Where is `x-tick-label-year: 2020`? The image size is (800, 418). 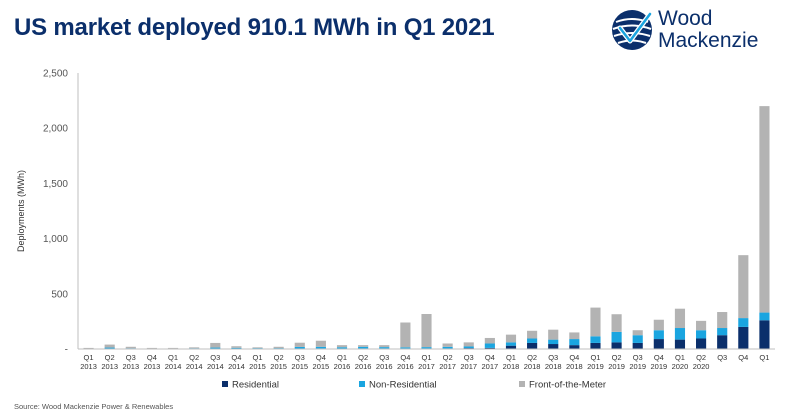
x-tick-label-year: 2020 is located at coordinates (680, 366).